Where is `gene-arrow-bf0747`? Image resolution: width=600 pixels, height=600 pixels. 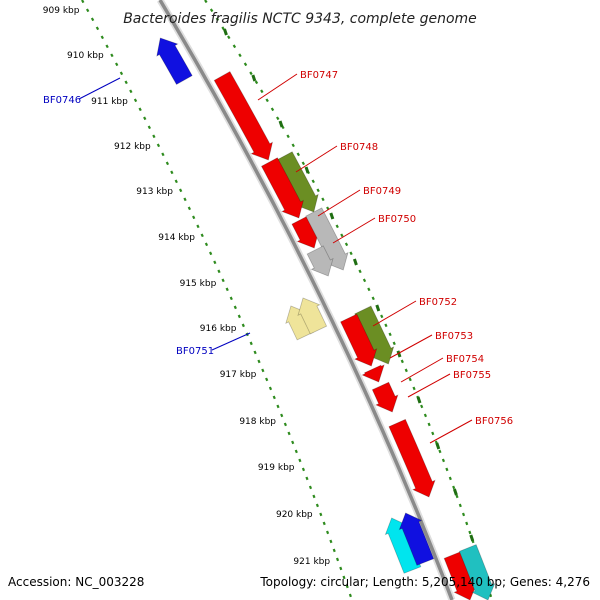
gene-arrow-bf0747 is located at coordinates (243, 116).